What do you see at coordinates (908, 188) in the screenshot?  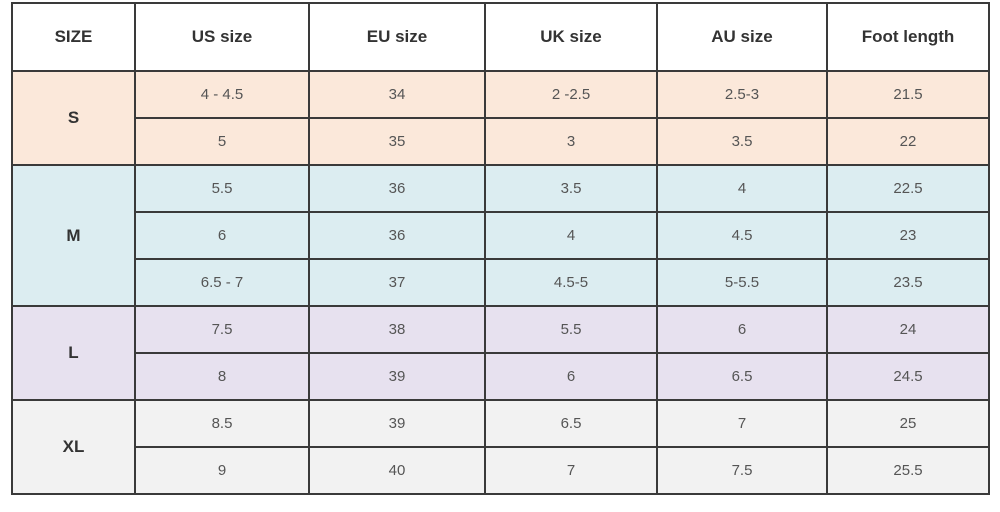 I see `table-cell: 22.5` at bounding box center [908, 188].